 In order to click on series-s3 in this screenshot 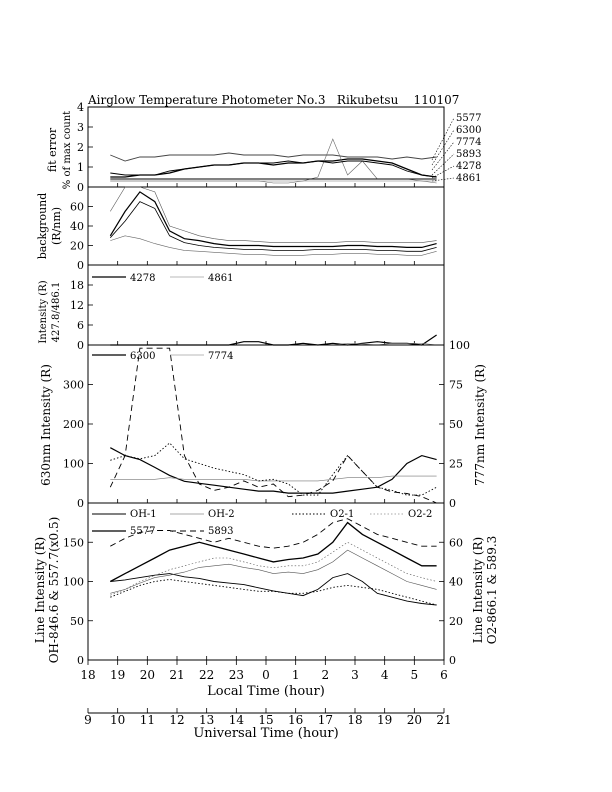, I will do `click(273, 226)`.